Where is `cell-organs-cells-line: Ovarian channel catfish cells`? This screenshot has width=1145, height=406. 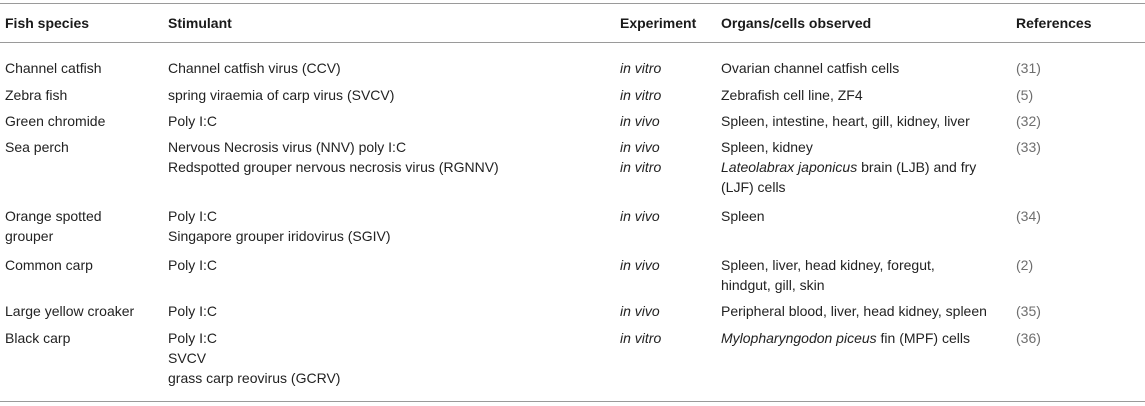 cell-organs-cells-line: Ovarian channel catfish cells is located at coordinates (867, 68).